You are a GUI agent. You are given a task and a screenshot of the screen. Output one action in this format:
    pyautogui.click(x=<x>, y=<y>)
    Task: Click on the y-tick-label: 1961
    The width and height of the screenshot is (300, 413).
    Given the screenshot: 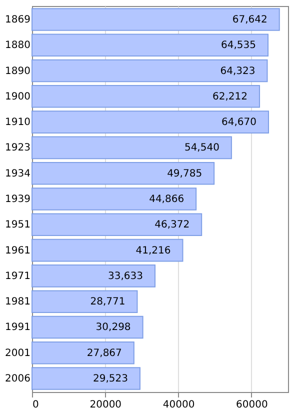 What is the action you would take?
    pyautogui.click(x=17, y=250)
    